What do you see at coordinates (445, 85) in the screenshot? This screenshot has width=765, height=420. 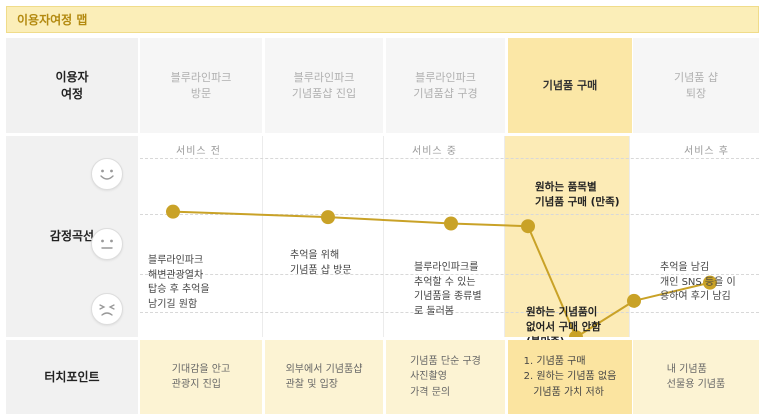 I see `stage-header-3: 블루라인파크 기념품샵 구경` at bounding box center [445, 85].